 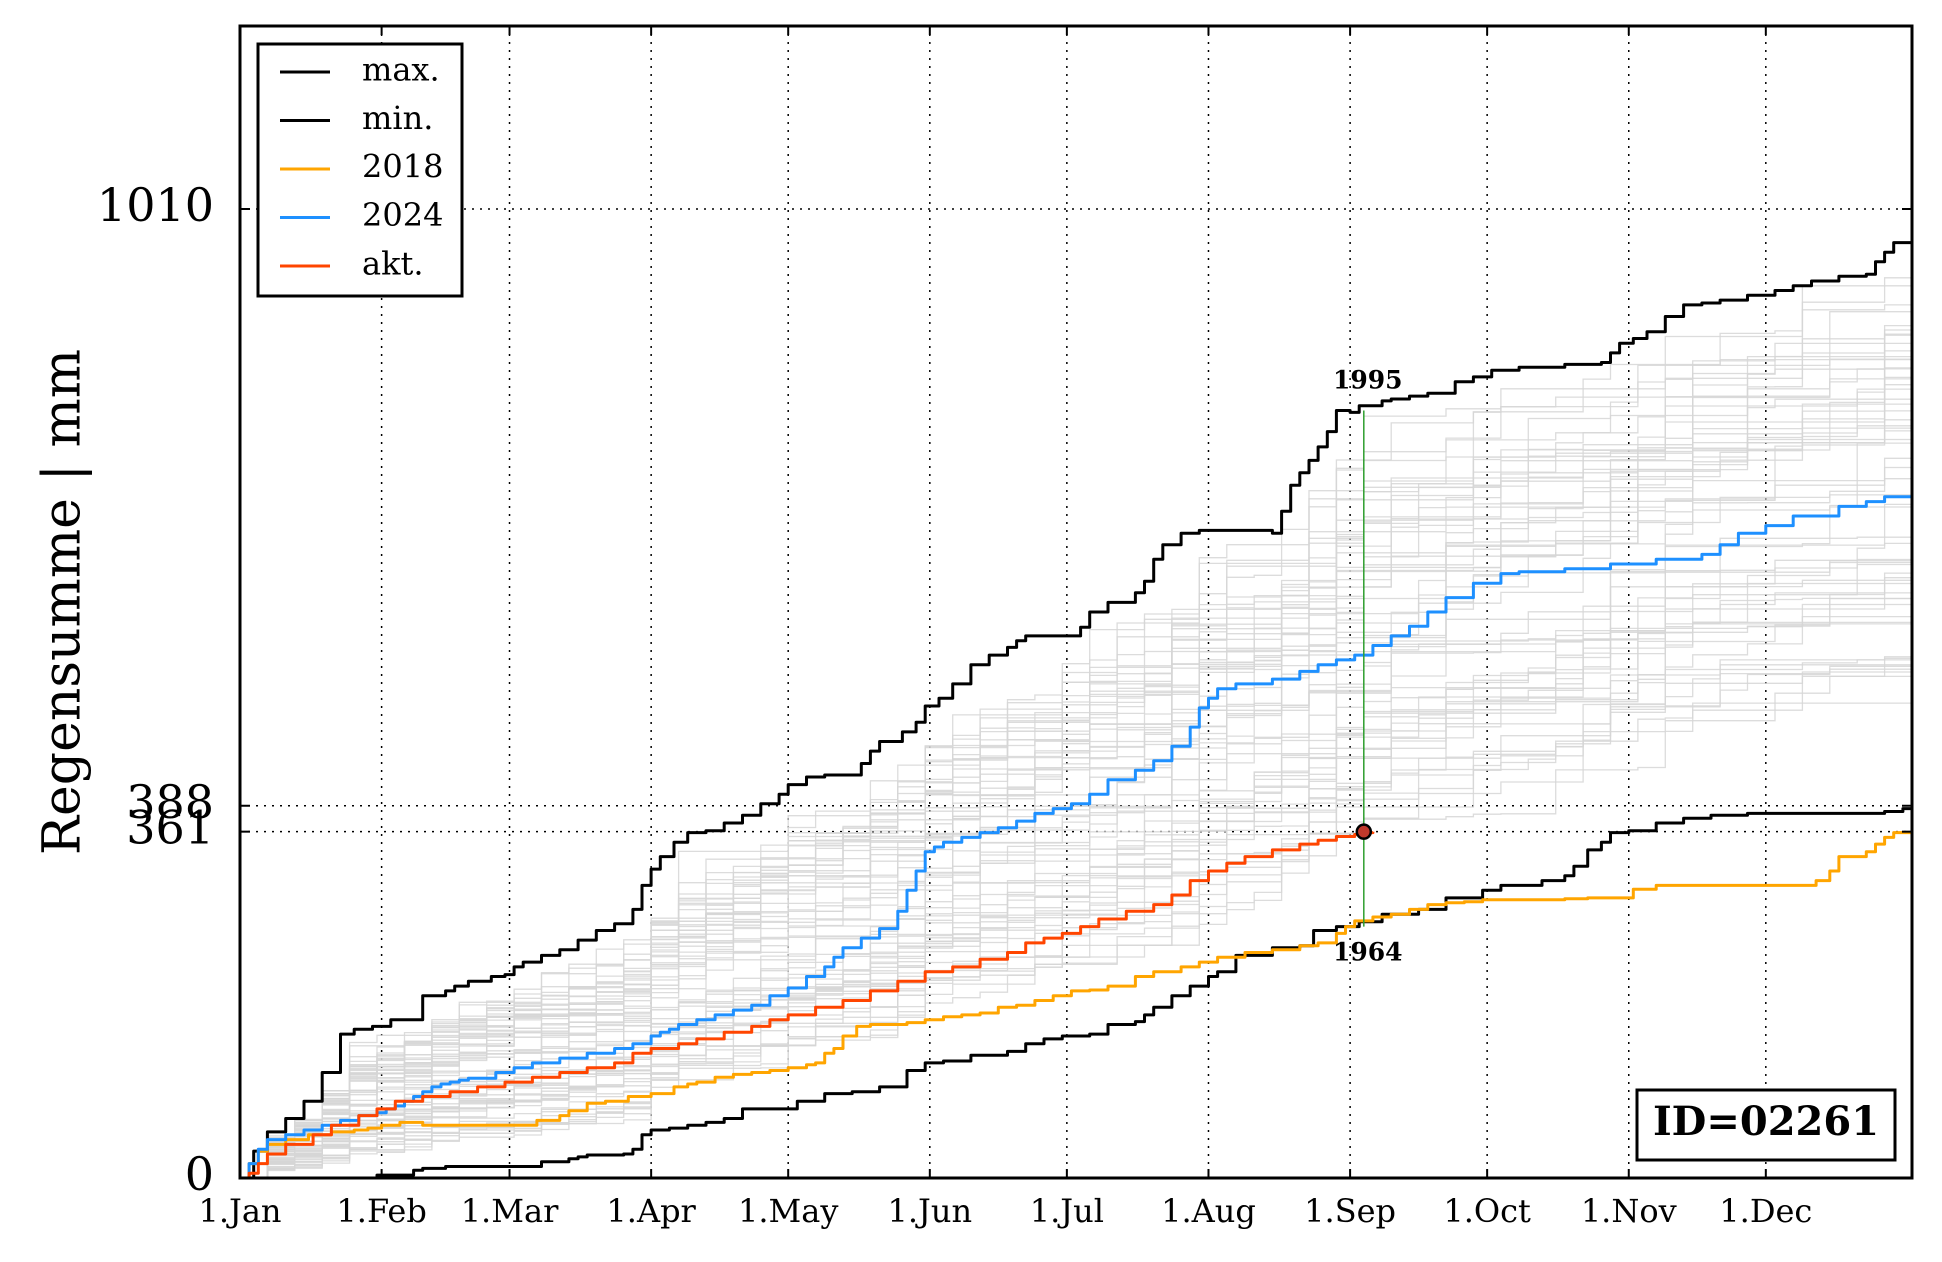 What do you see at coordinates (393, 264) in the screenshot?
I see `legend-entry: akt.` at bounding box center [393, 264].